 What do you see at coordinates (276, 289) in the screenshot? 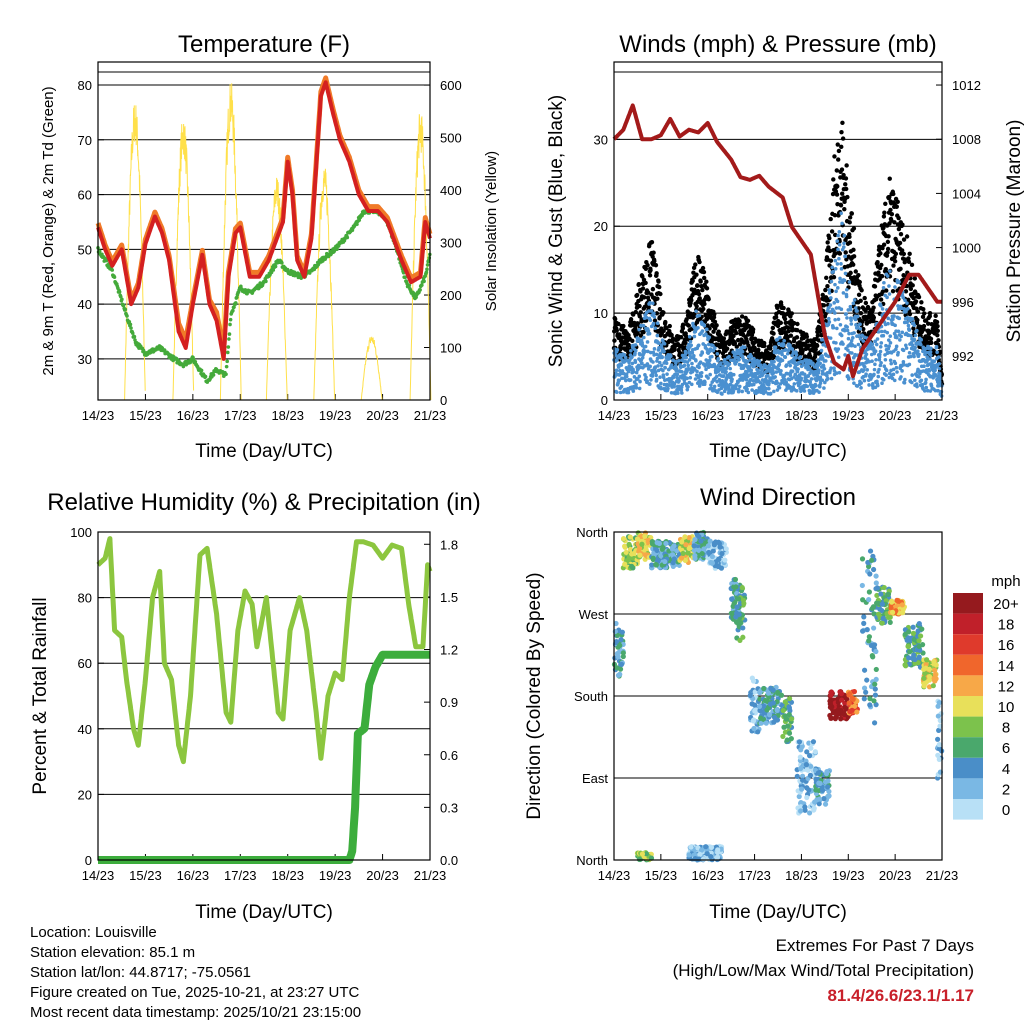
I see `solar-insolation-line` at bounding box center [276, 289].